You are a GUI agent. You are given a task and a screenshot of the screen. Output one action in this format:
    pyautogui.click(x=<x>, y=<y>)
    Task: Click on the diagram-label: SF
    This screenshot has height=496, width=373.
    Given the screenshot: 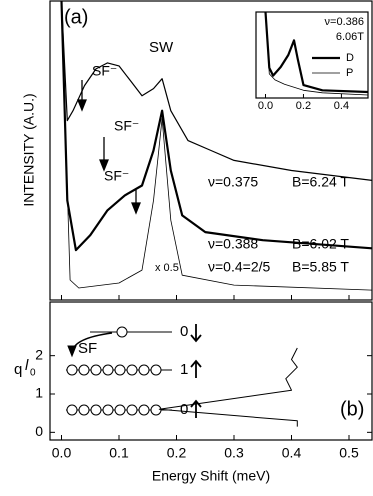 What is the action you would take?
    pyautogui.click(x=87, y=348)
    